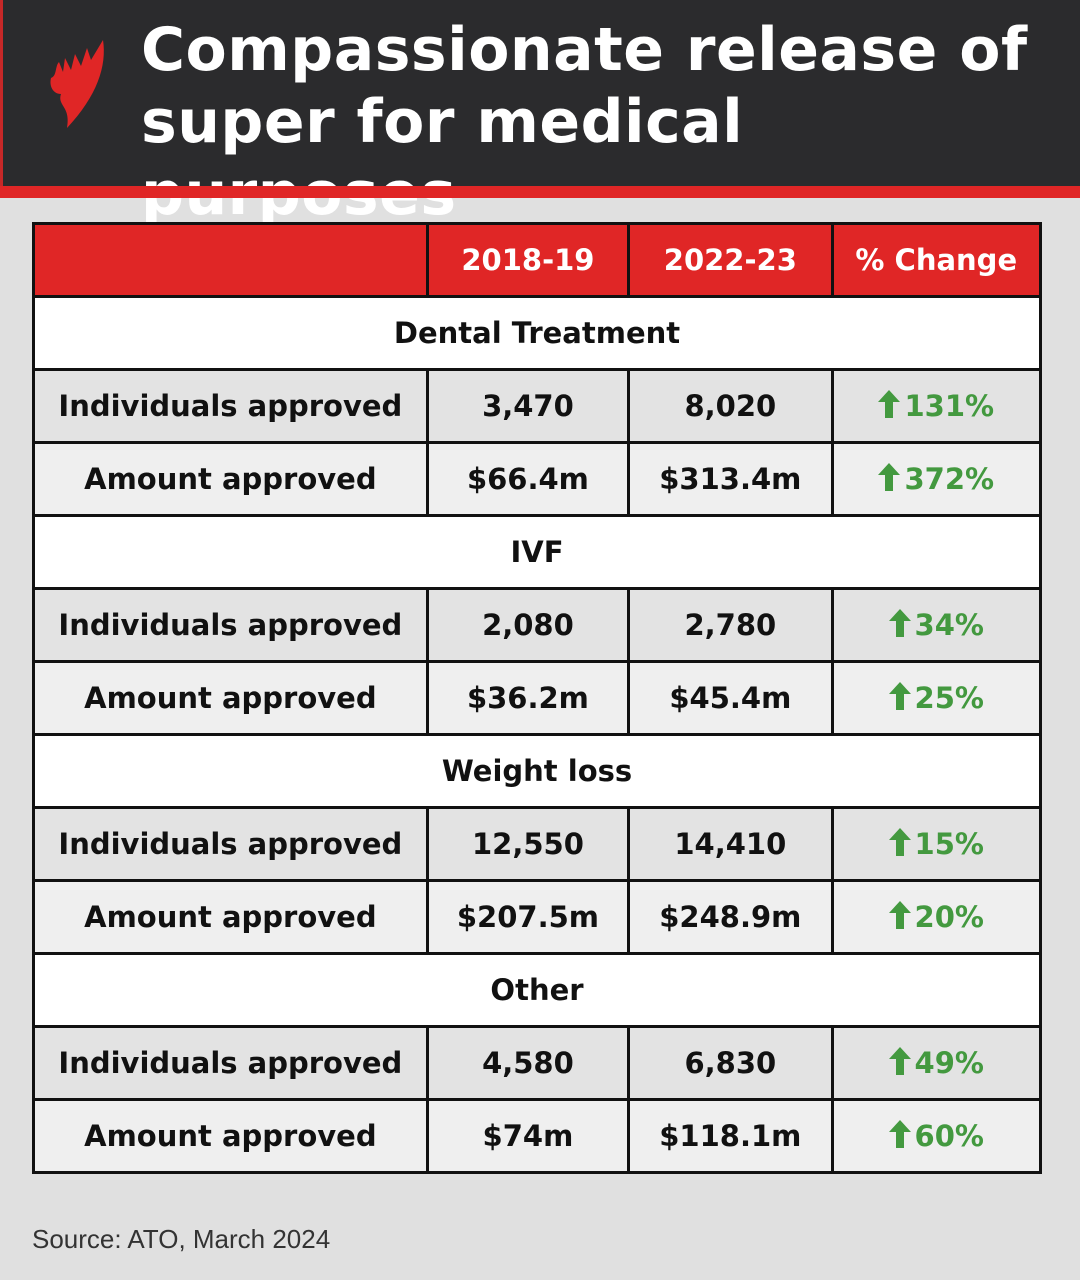  Describe the element at coordinates (949, 1136) in the screenshot. I see `percent-change-value: 60%` at that location.